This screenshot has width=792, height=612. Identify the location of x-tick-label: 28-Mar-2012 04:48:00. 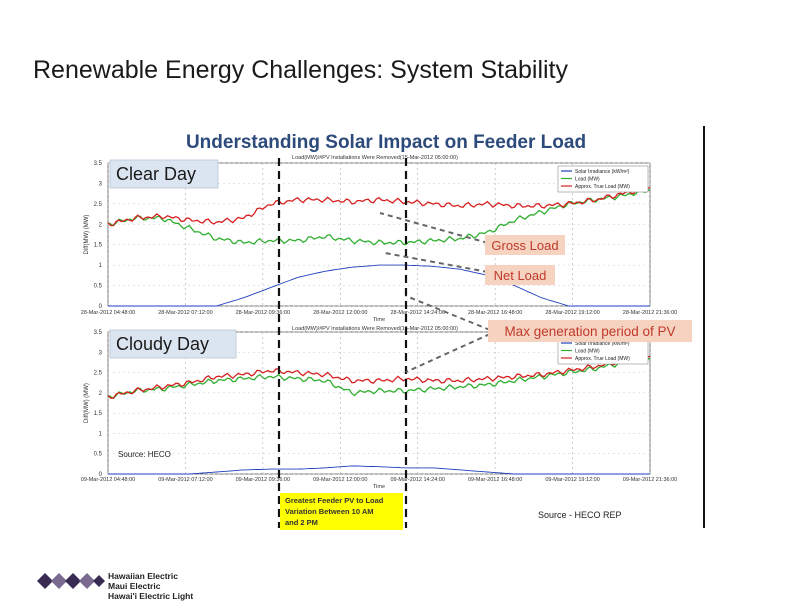
(108, 313).